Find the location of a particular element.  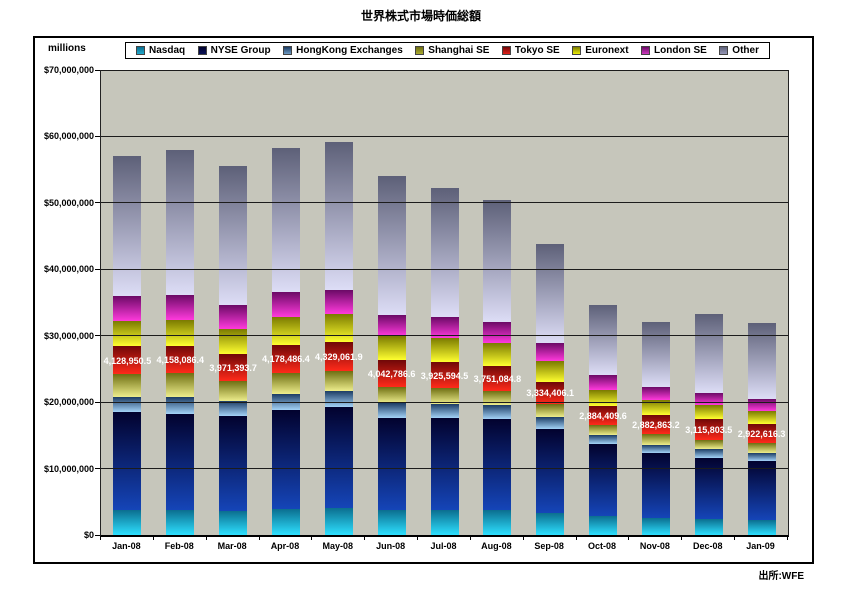

legend-label: Nasdaq is located at coordinates (167, 50).